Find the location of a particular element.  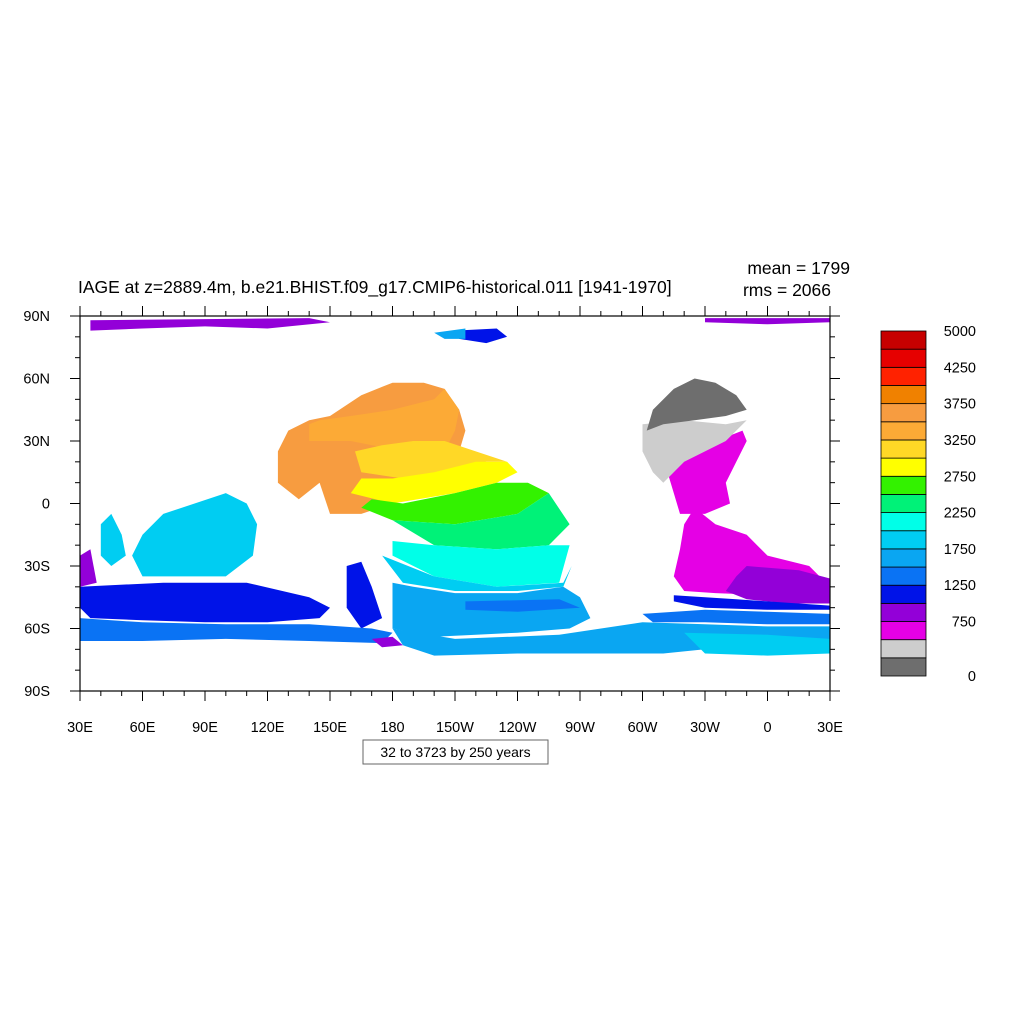

contour-info-box is located at coordinates (455, 752).